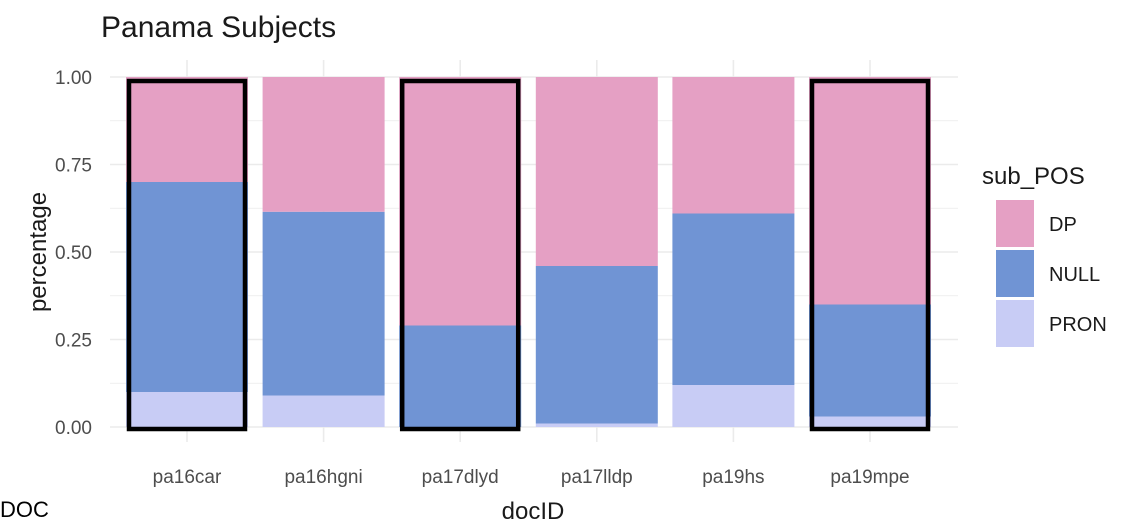  I want to click on bar-segment-pron-pa19hs, so click(733, 406).